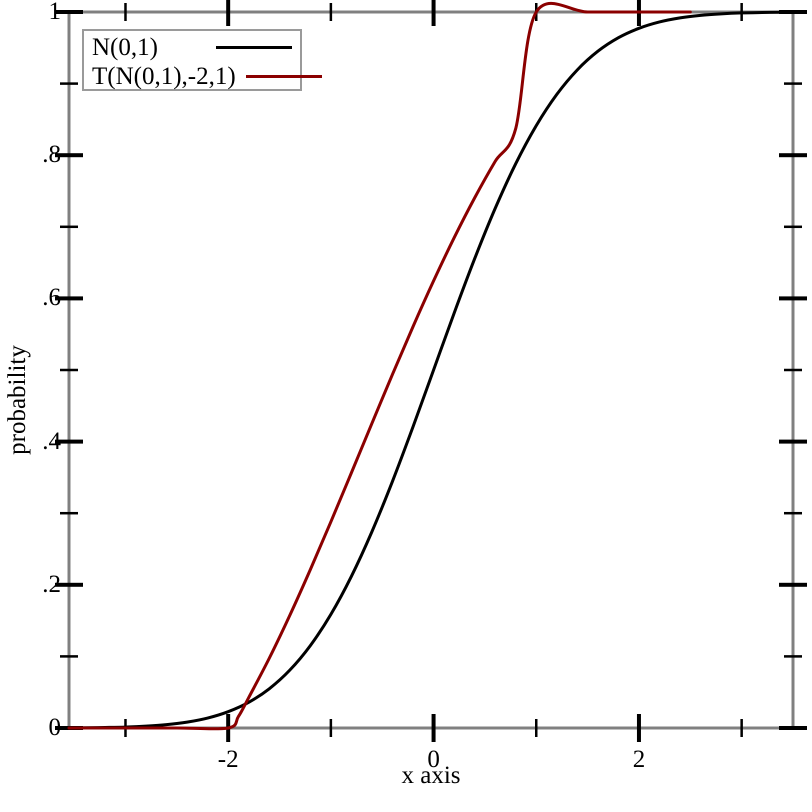 This screenshot has width=812, height=812. I want to click on legend-entry-1: T(N(0,1),-2,1), so click(207, 76).